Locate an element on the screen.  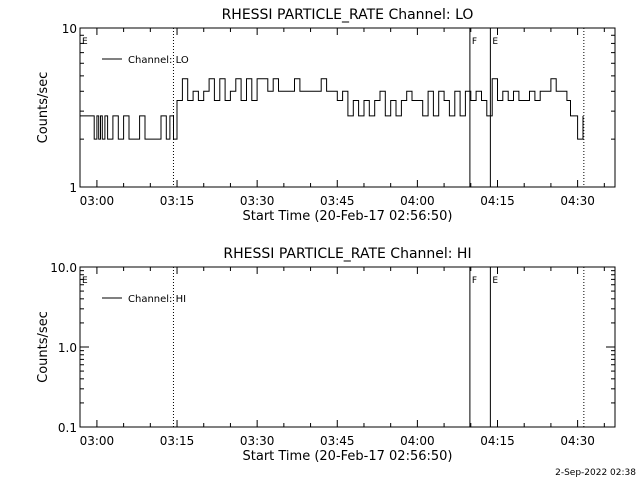
legend-entry: Channel: LO is located at coordinates (158, 60).